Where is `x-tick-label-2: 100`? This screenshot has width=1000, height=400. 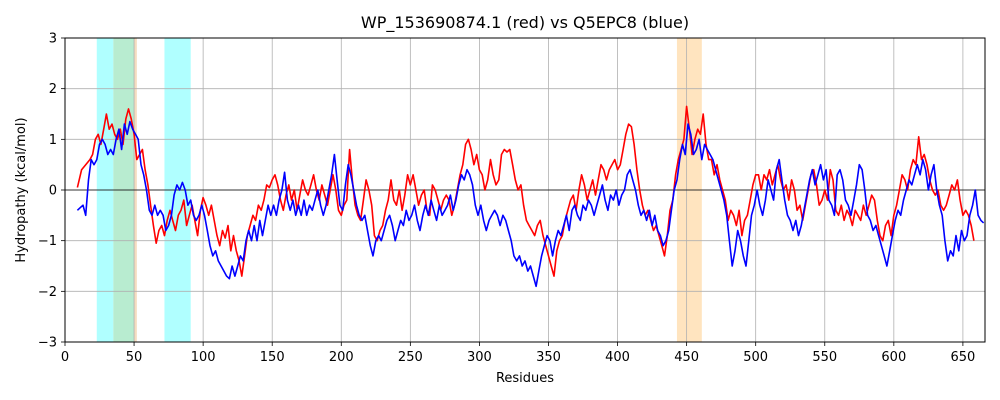
x-tick-label-2: 100 is located at coordinates (203, 357).